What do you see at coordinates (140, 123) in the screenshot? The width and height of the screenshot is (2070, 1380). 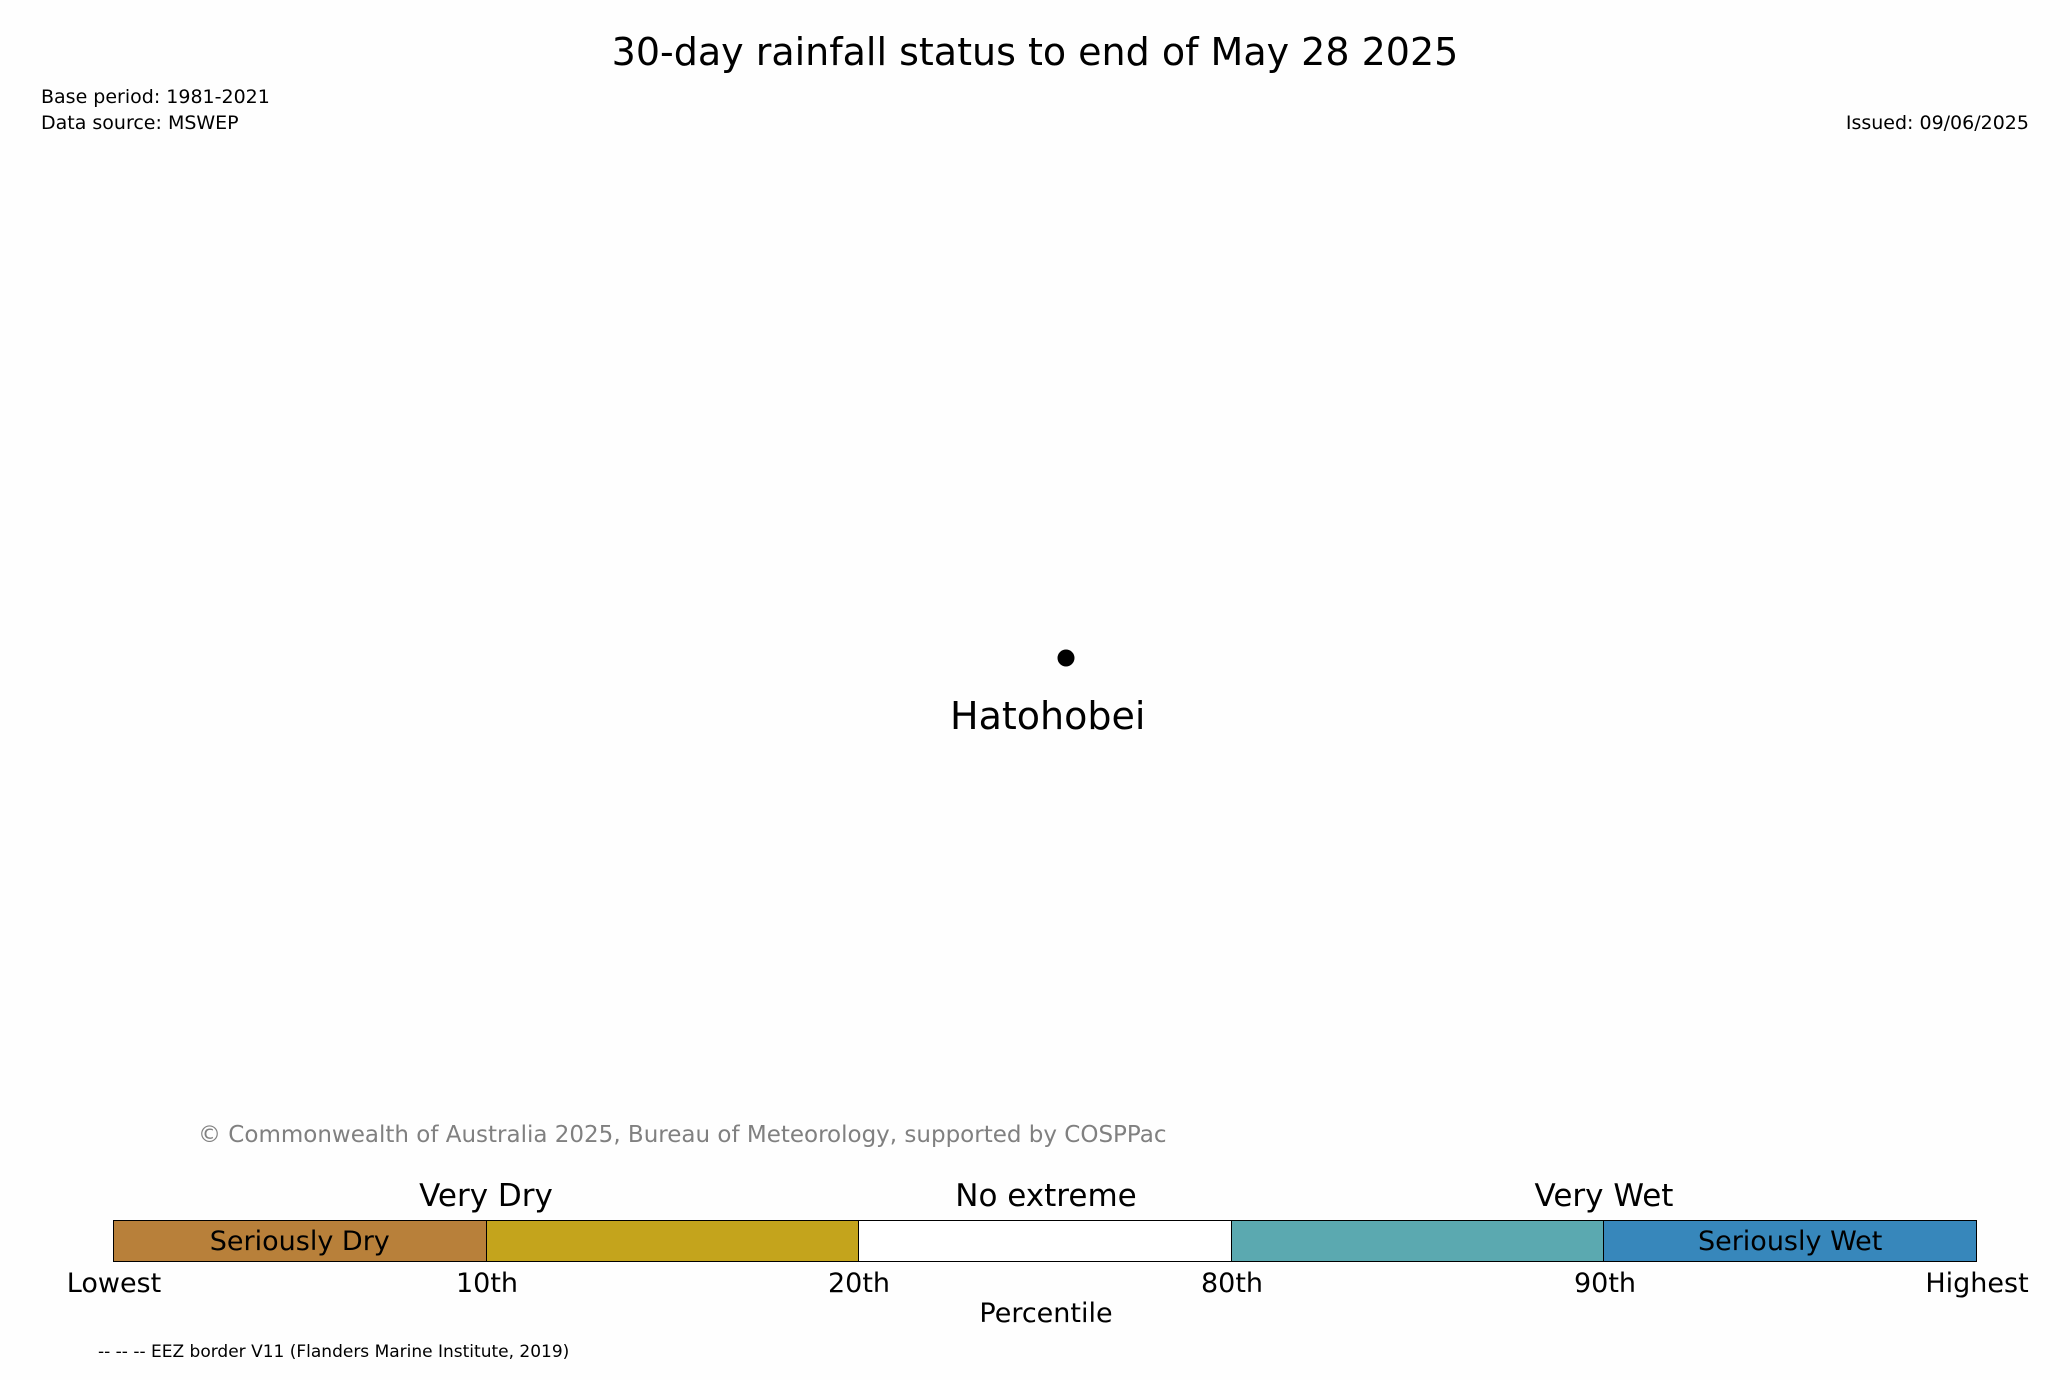 I see `data-source-text: Data source: MSWEP` at bounding box center [140, 123].